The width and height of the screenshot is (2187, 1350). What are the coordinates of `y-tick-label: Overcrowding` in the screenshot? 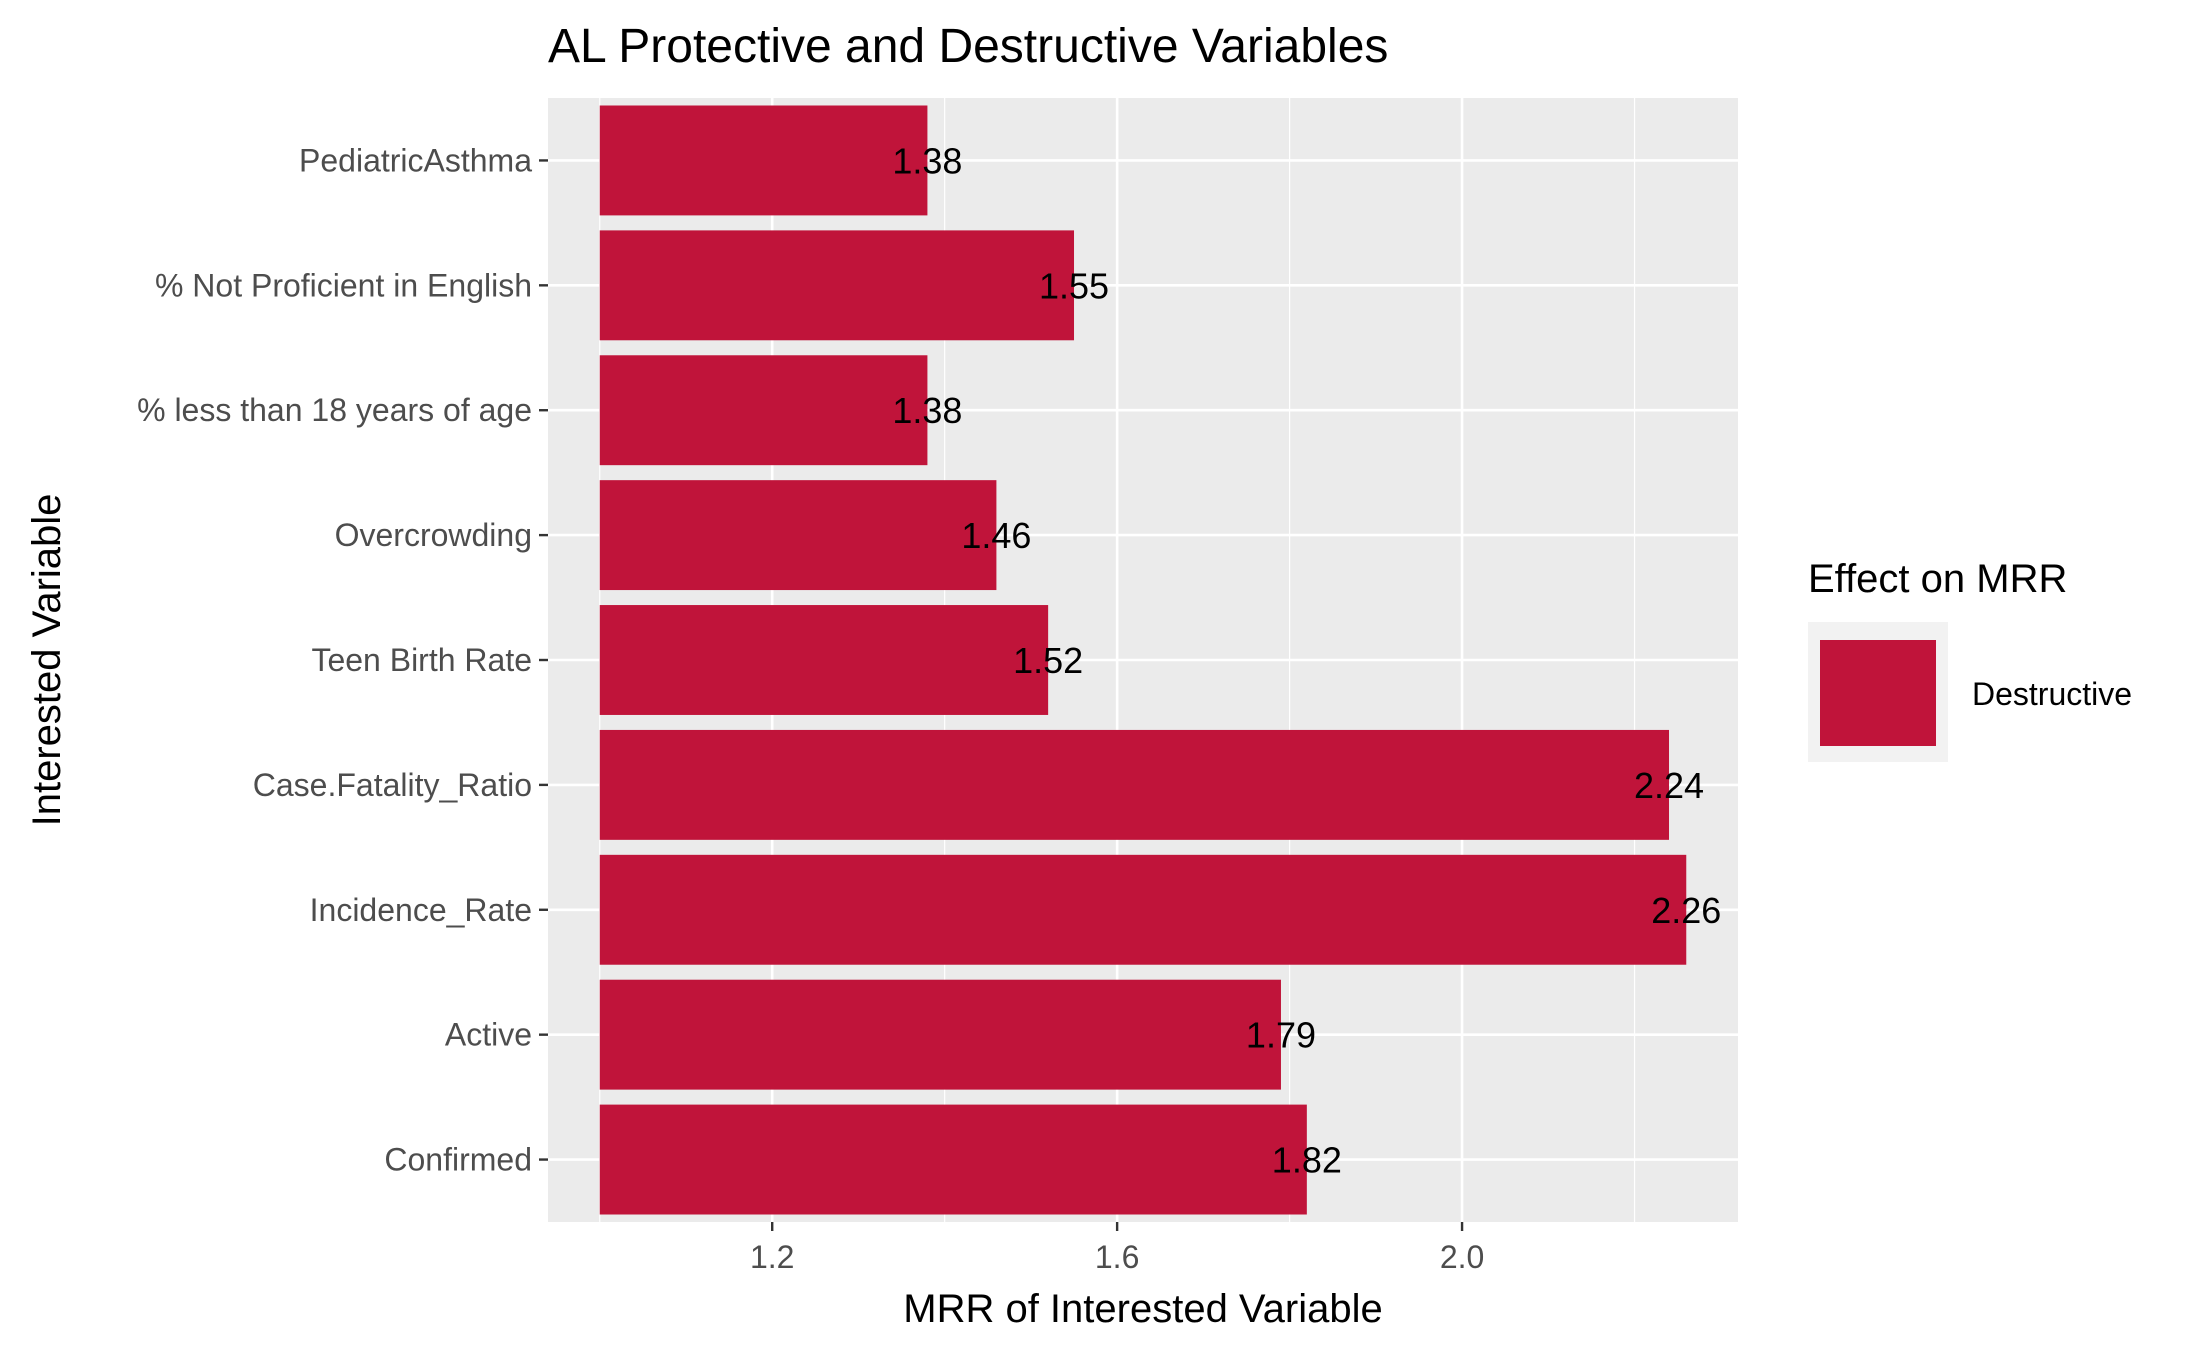 It's located at (433, 535).